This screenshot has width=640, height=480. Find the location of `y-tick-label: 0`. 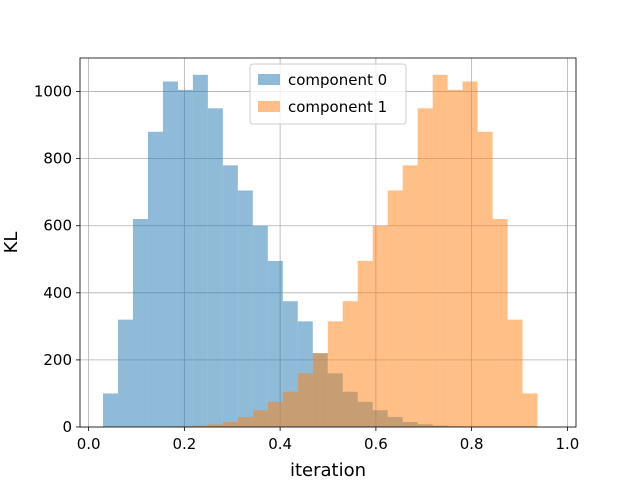

y-tick-label: 0 is located at coordinates (67, 427).